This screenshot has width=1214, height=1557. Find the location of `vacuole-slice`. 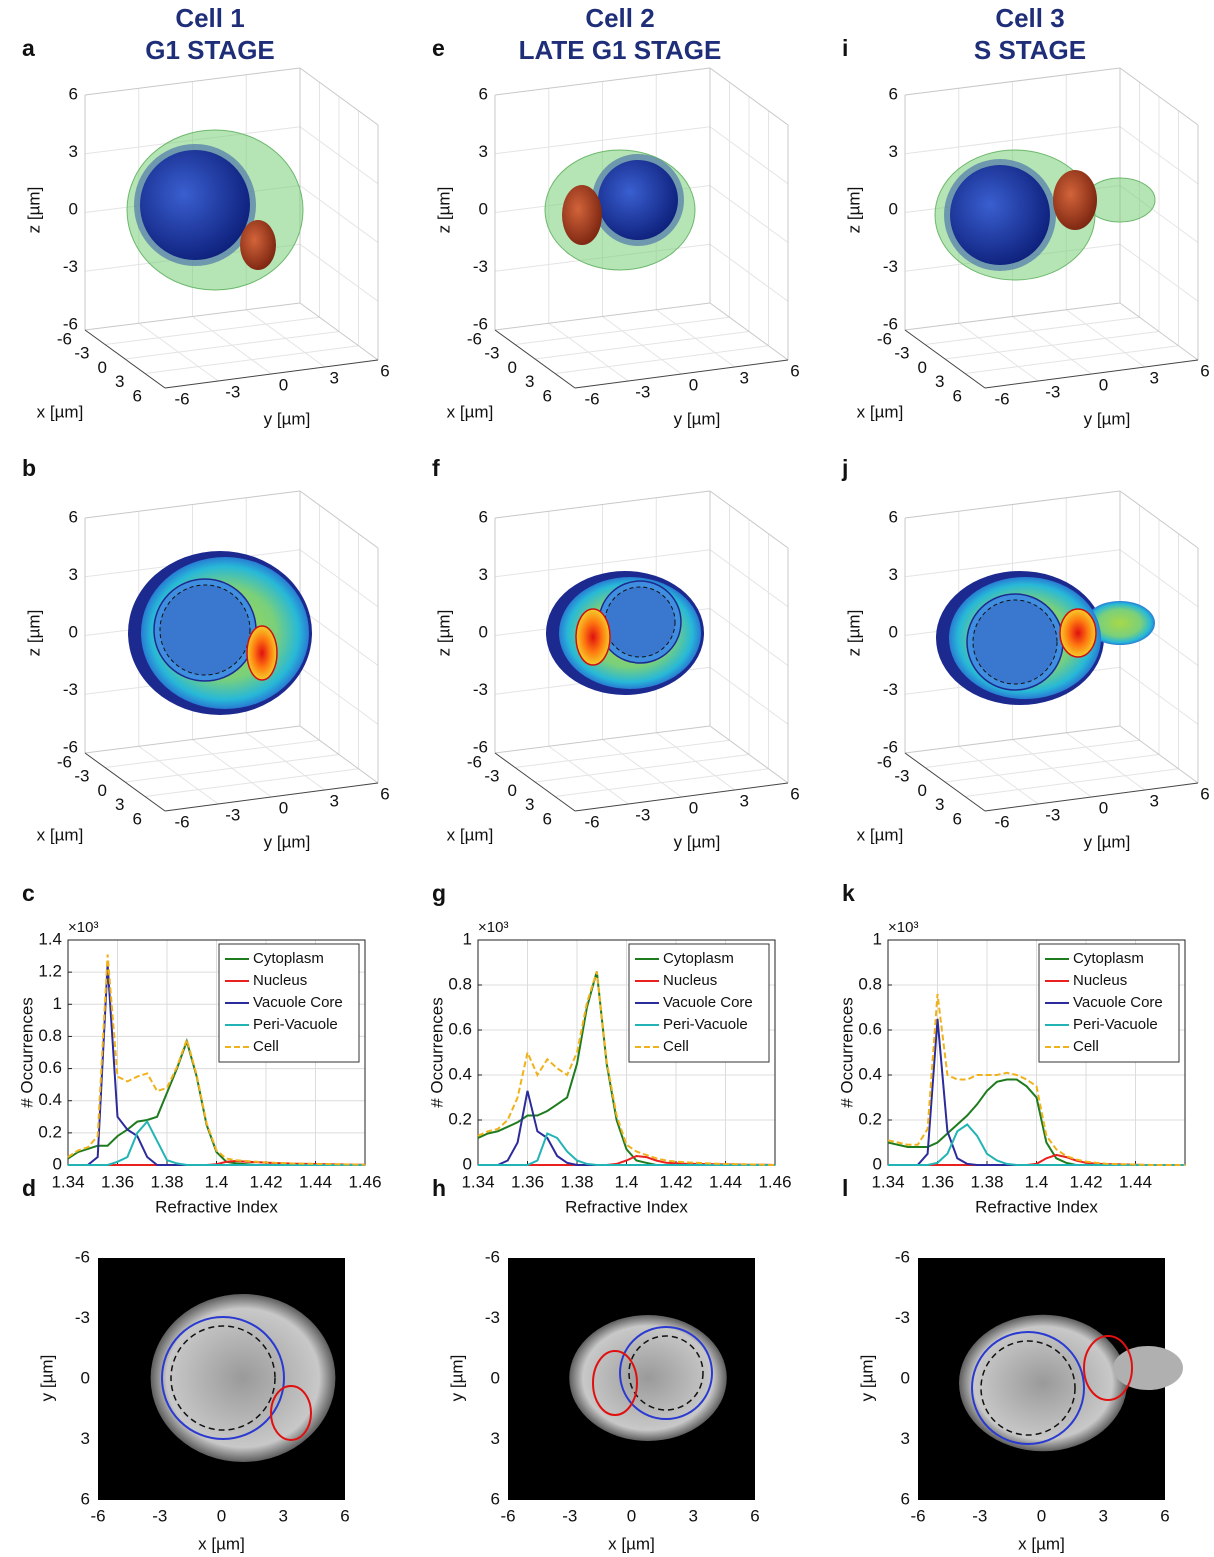

vacuole-slice is located at coordinates (1015, 642).